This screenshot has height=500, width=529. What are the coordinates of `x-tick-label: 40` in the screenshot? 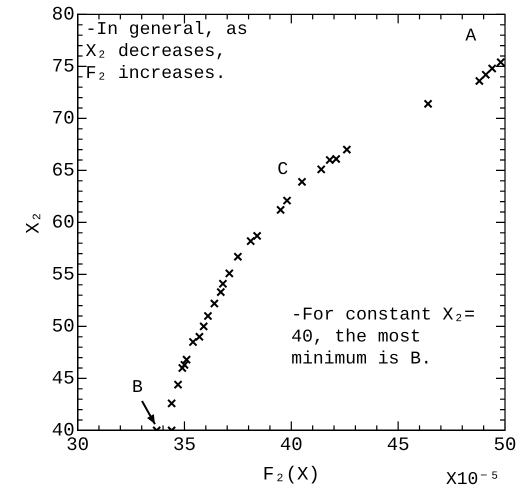 It's located at (291, 445).